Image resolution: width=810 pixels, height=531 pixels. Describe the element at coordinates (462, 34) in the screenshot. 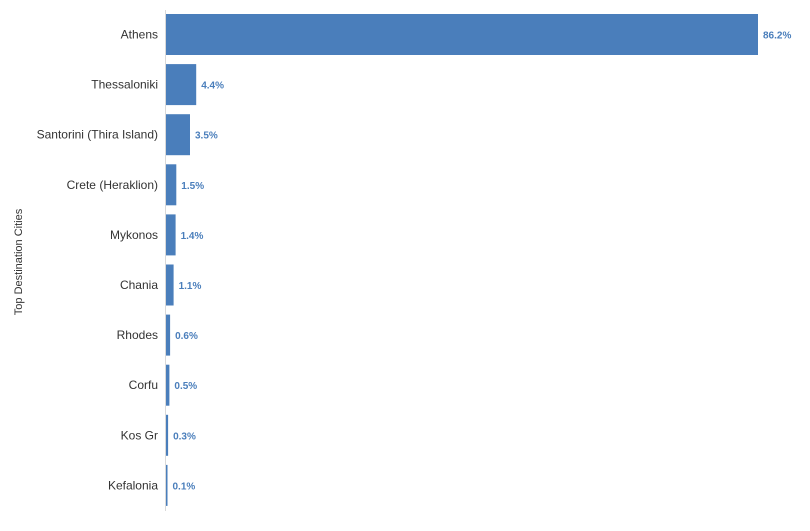

I see `bar-athens` at that location.